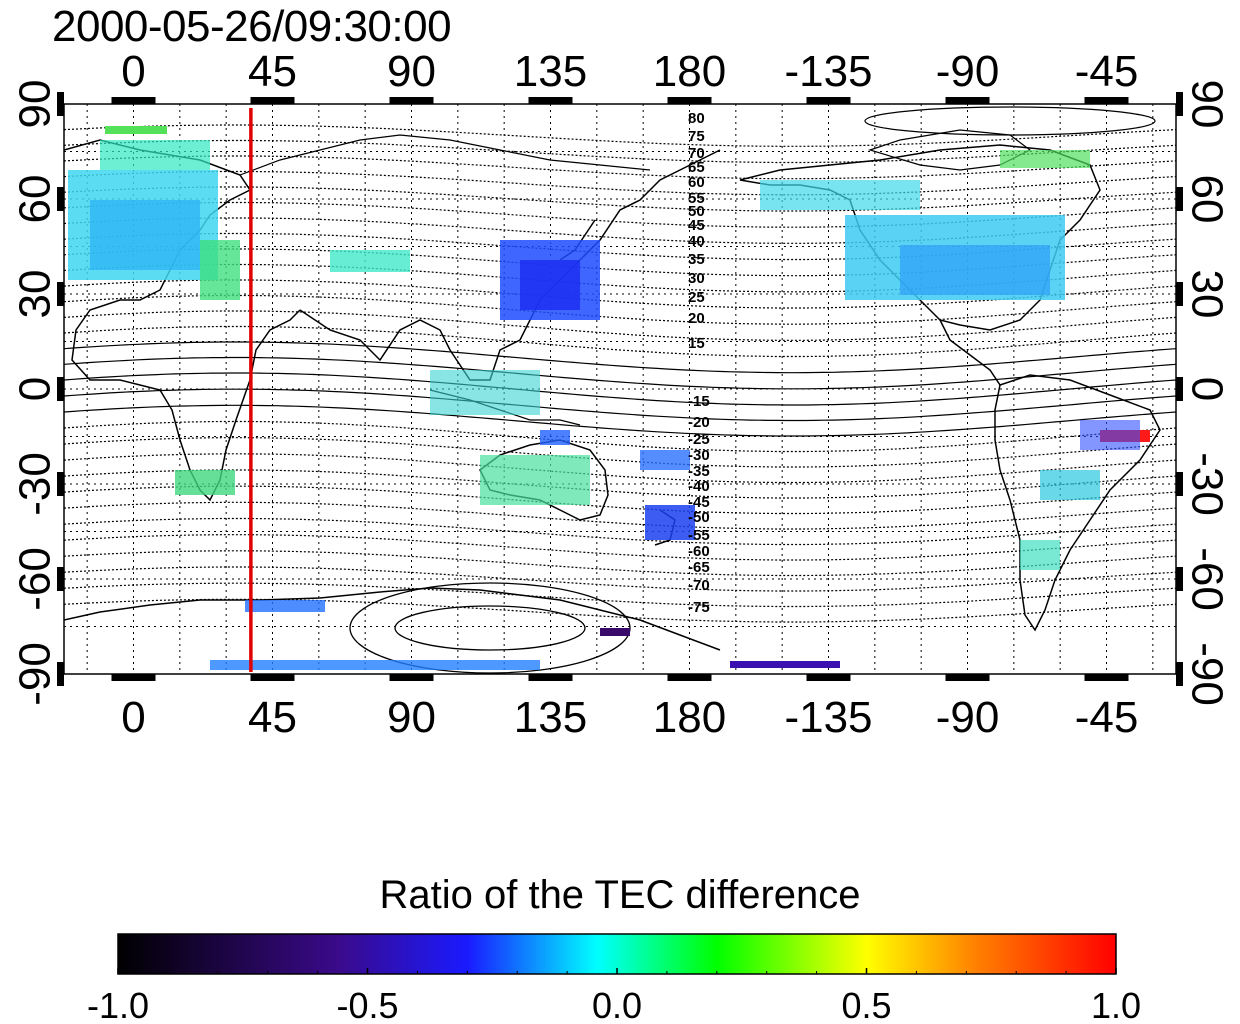  What do you see at coordinates (550, 285) in the screenshot?
I see `tec-patch-east-asia-b` at bounding box center [550, 285].